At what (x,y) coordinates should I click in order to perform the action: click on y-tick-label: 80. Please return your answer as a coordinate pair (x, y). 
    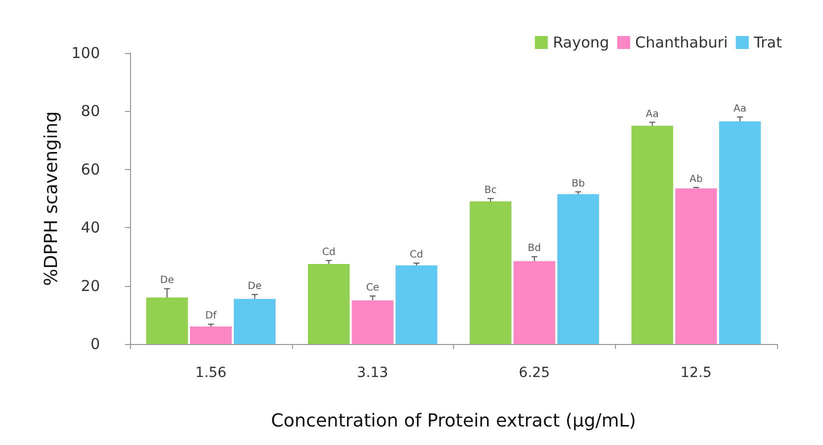
    Looking at the image, I should click on (90, 111).